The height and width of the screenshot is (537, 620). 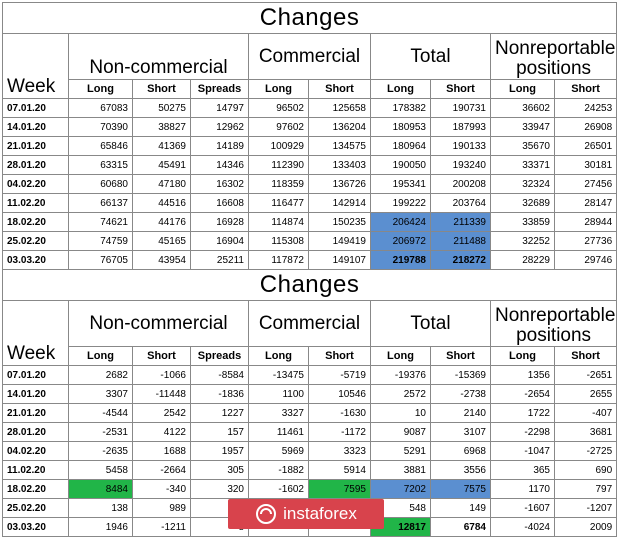 I want to click on value-cell: 114874, so click(x=278, y=222).